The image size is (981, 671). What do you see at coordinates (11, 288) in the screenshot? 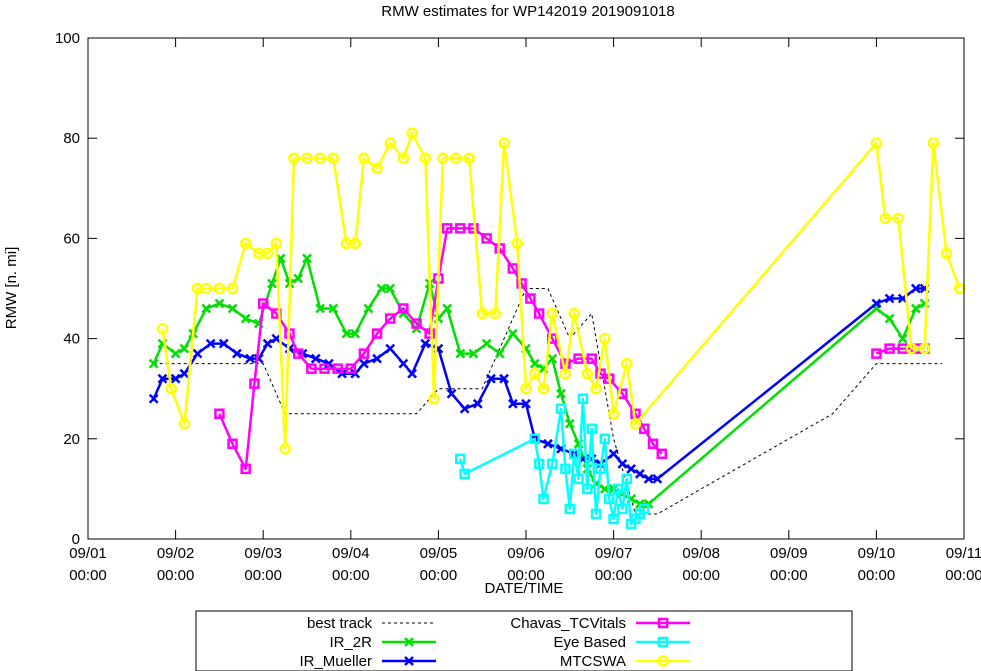
I see `y-axis-label: RMW [n. mi]` at bounding box center [11, 288].